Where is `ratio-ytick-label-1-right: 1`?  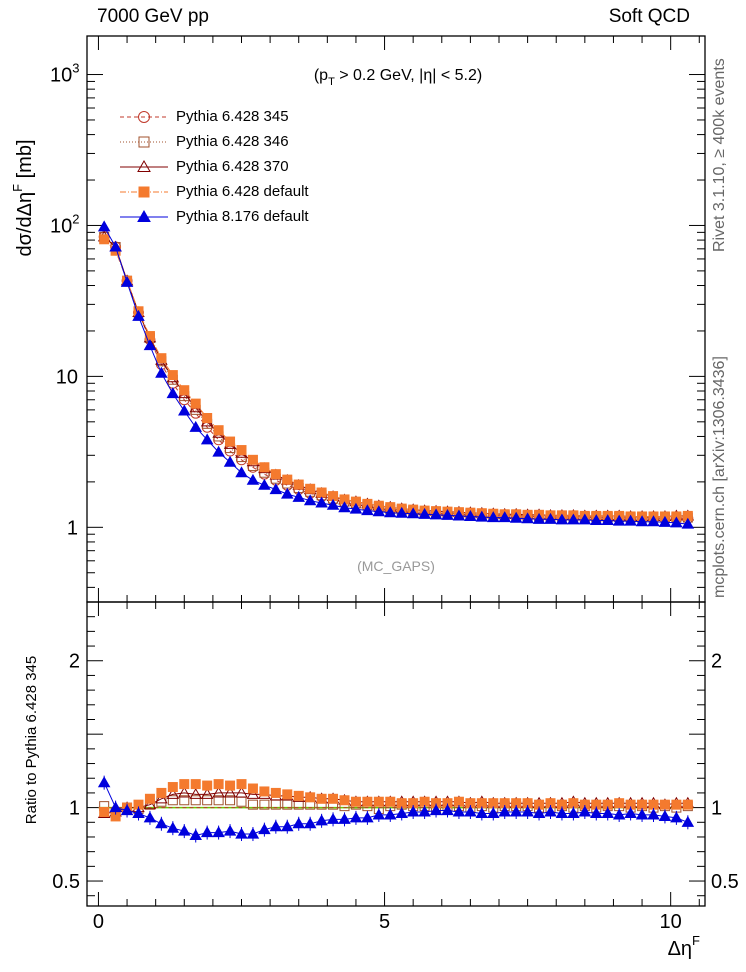 ratio-ytick-label-1-right: 1 is located at coordinates (716, 809).